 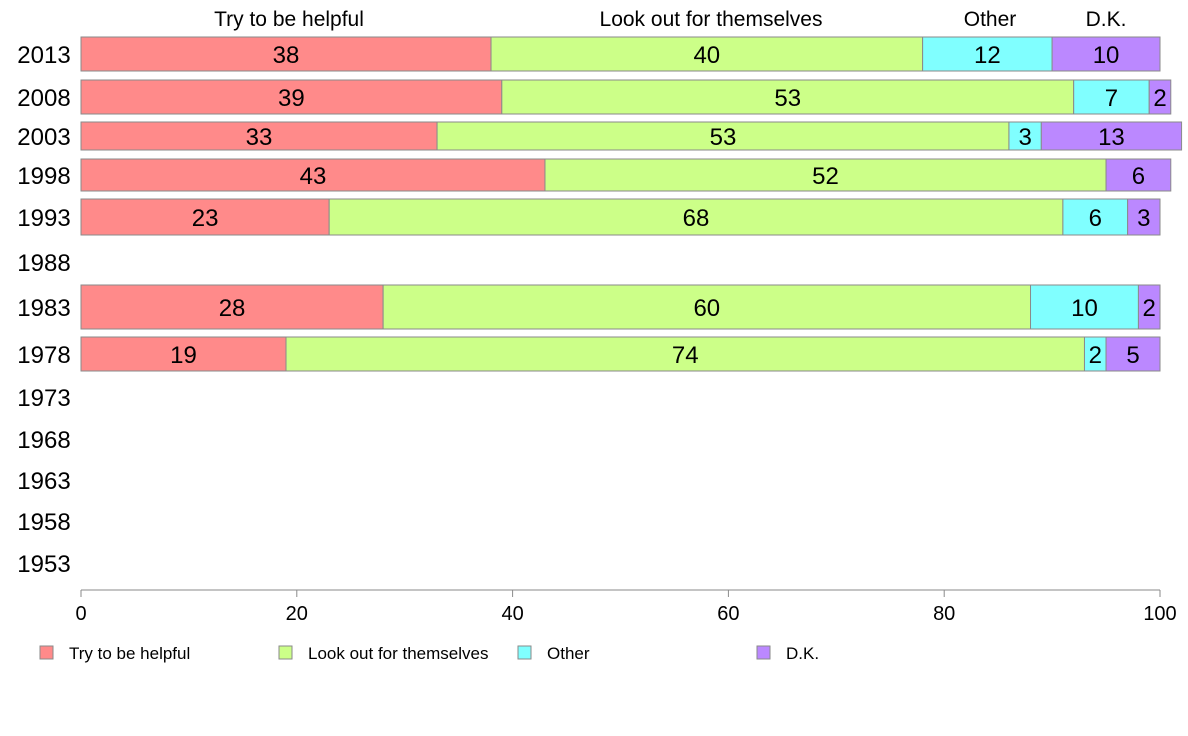 I want to click on x-tick-label: 0, so click(x=80, y=614).